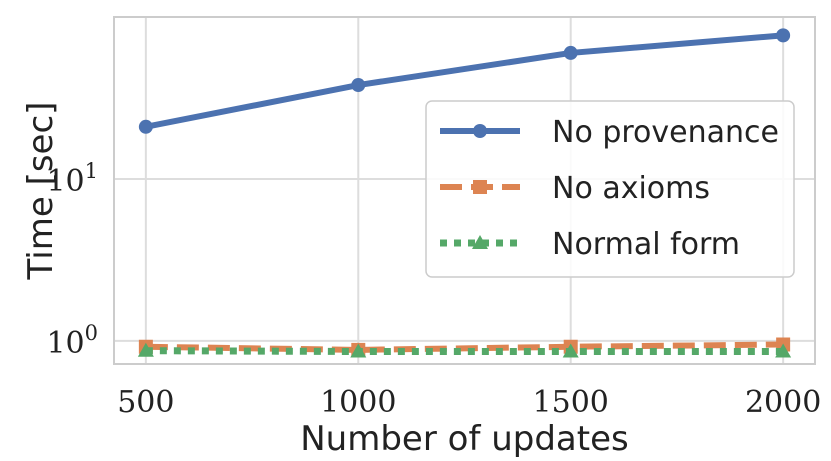 The image size is (831, 461). I want to click on y-tick-label: 10⁰, so click(72, 341).